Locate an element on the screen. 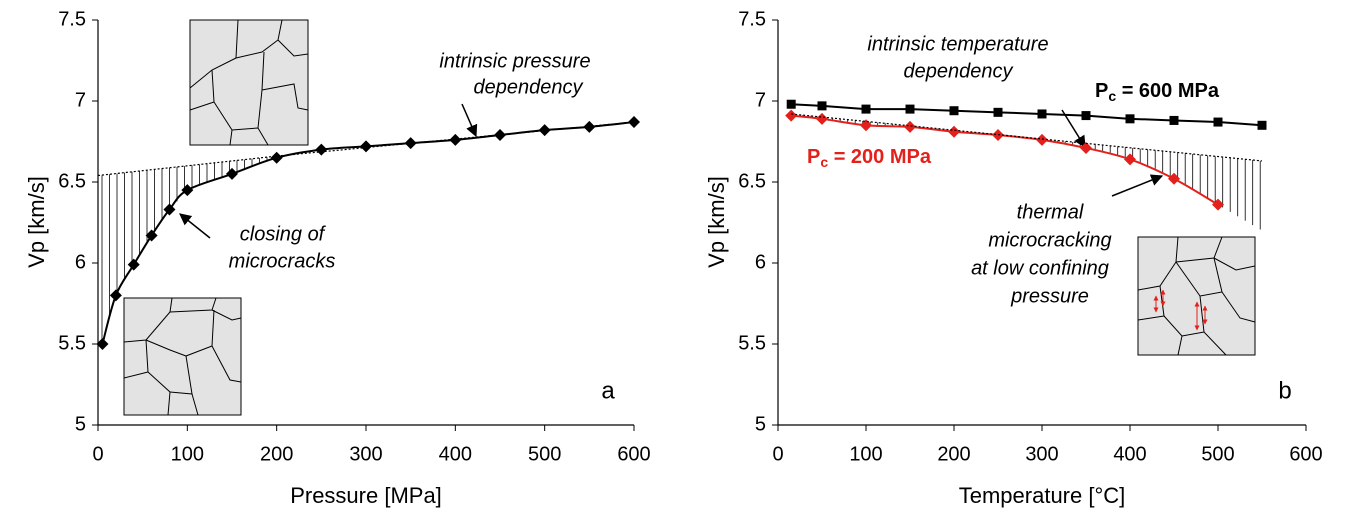  series-label: Pc = 600 MPa is located at coordinates (1157, 91).